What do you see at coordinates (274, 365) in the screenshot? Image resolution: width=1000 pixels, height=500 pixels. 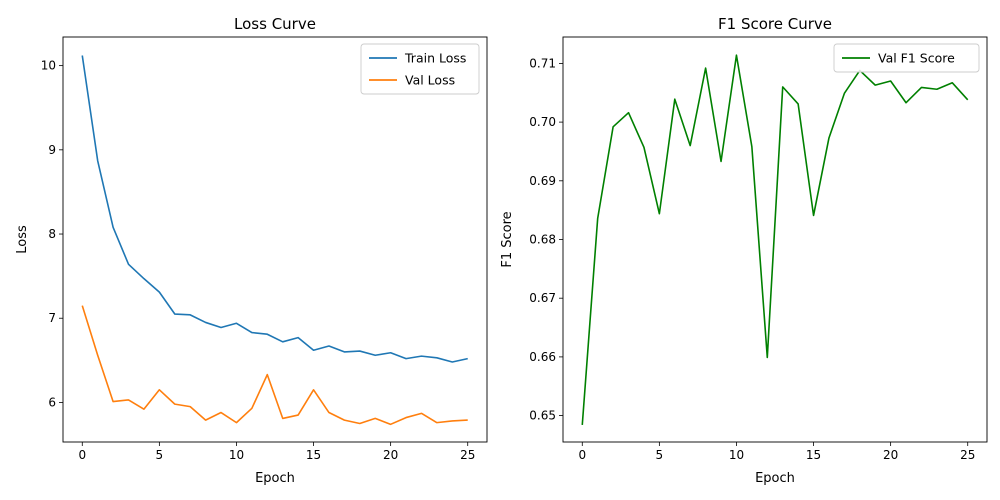 I see `series-line-val-loss` at bounding box center [274, 365].